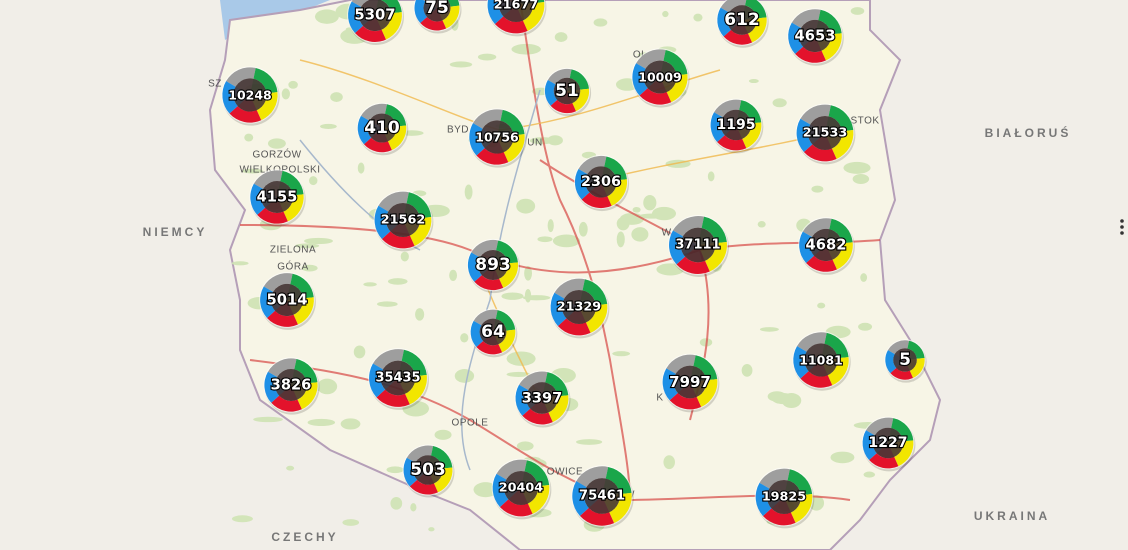 The width and height of the screenshot is (1128, 550). I want to click on cluster-marker: 893, so click(493, 266).